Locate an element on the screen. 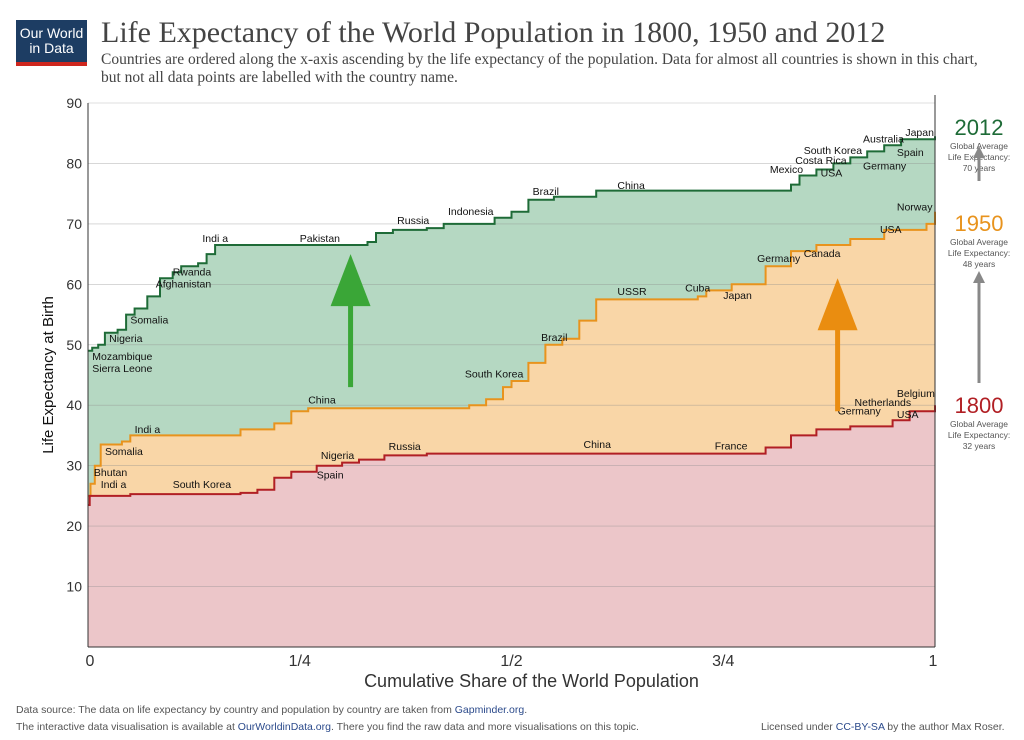  country-label-1800-6: France is located at coordinates (731, 446).